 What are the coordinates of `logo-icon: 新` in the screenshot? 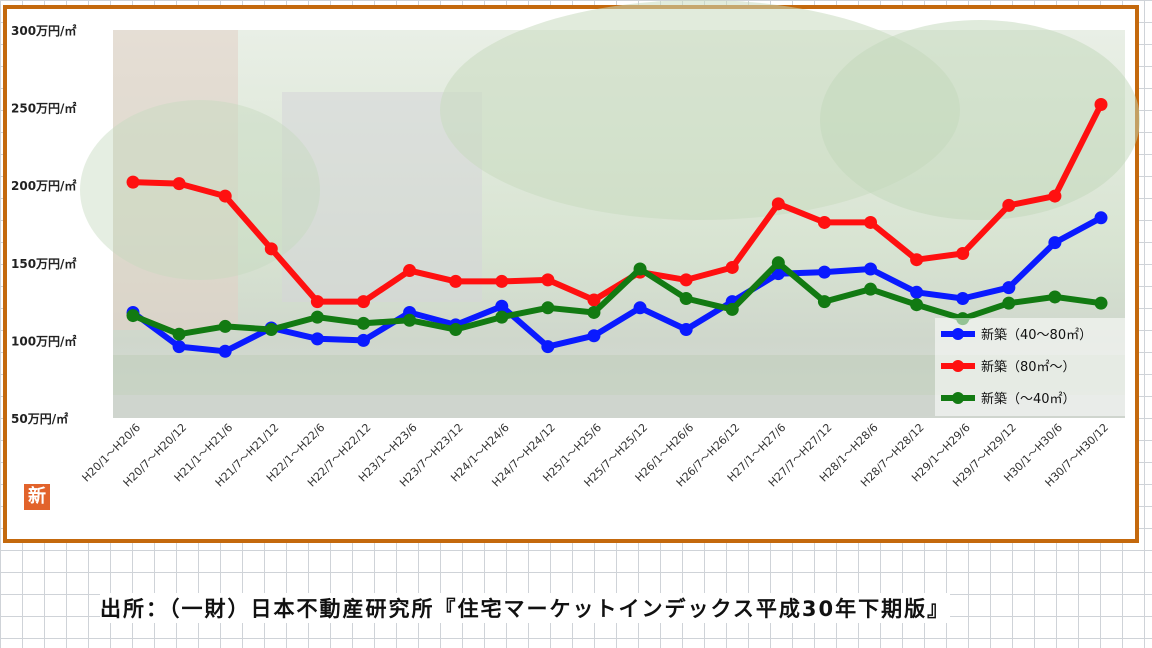 It's located at (37, 497).